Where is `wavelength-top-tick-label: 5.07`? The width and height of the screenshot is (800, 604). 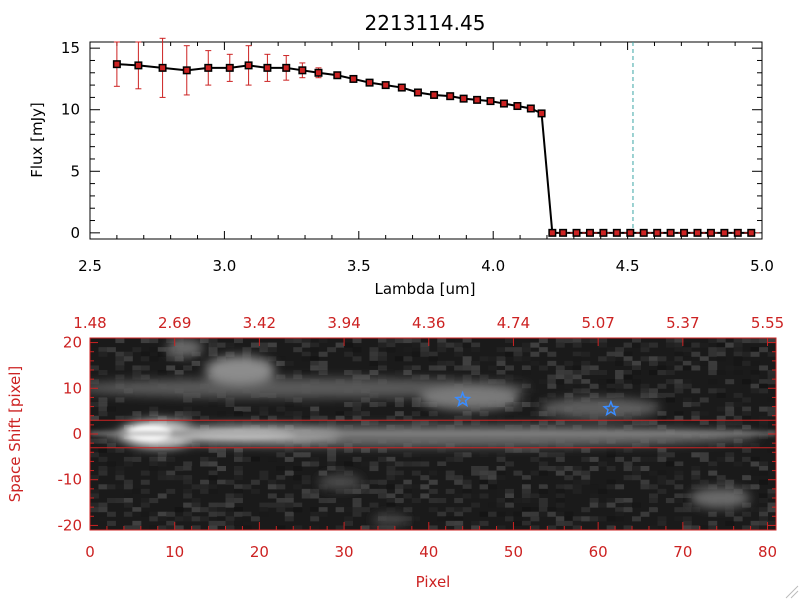
wavelength-top-tick-label: 5.07 is located at coordinates (597, 323).